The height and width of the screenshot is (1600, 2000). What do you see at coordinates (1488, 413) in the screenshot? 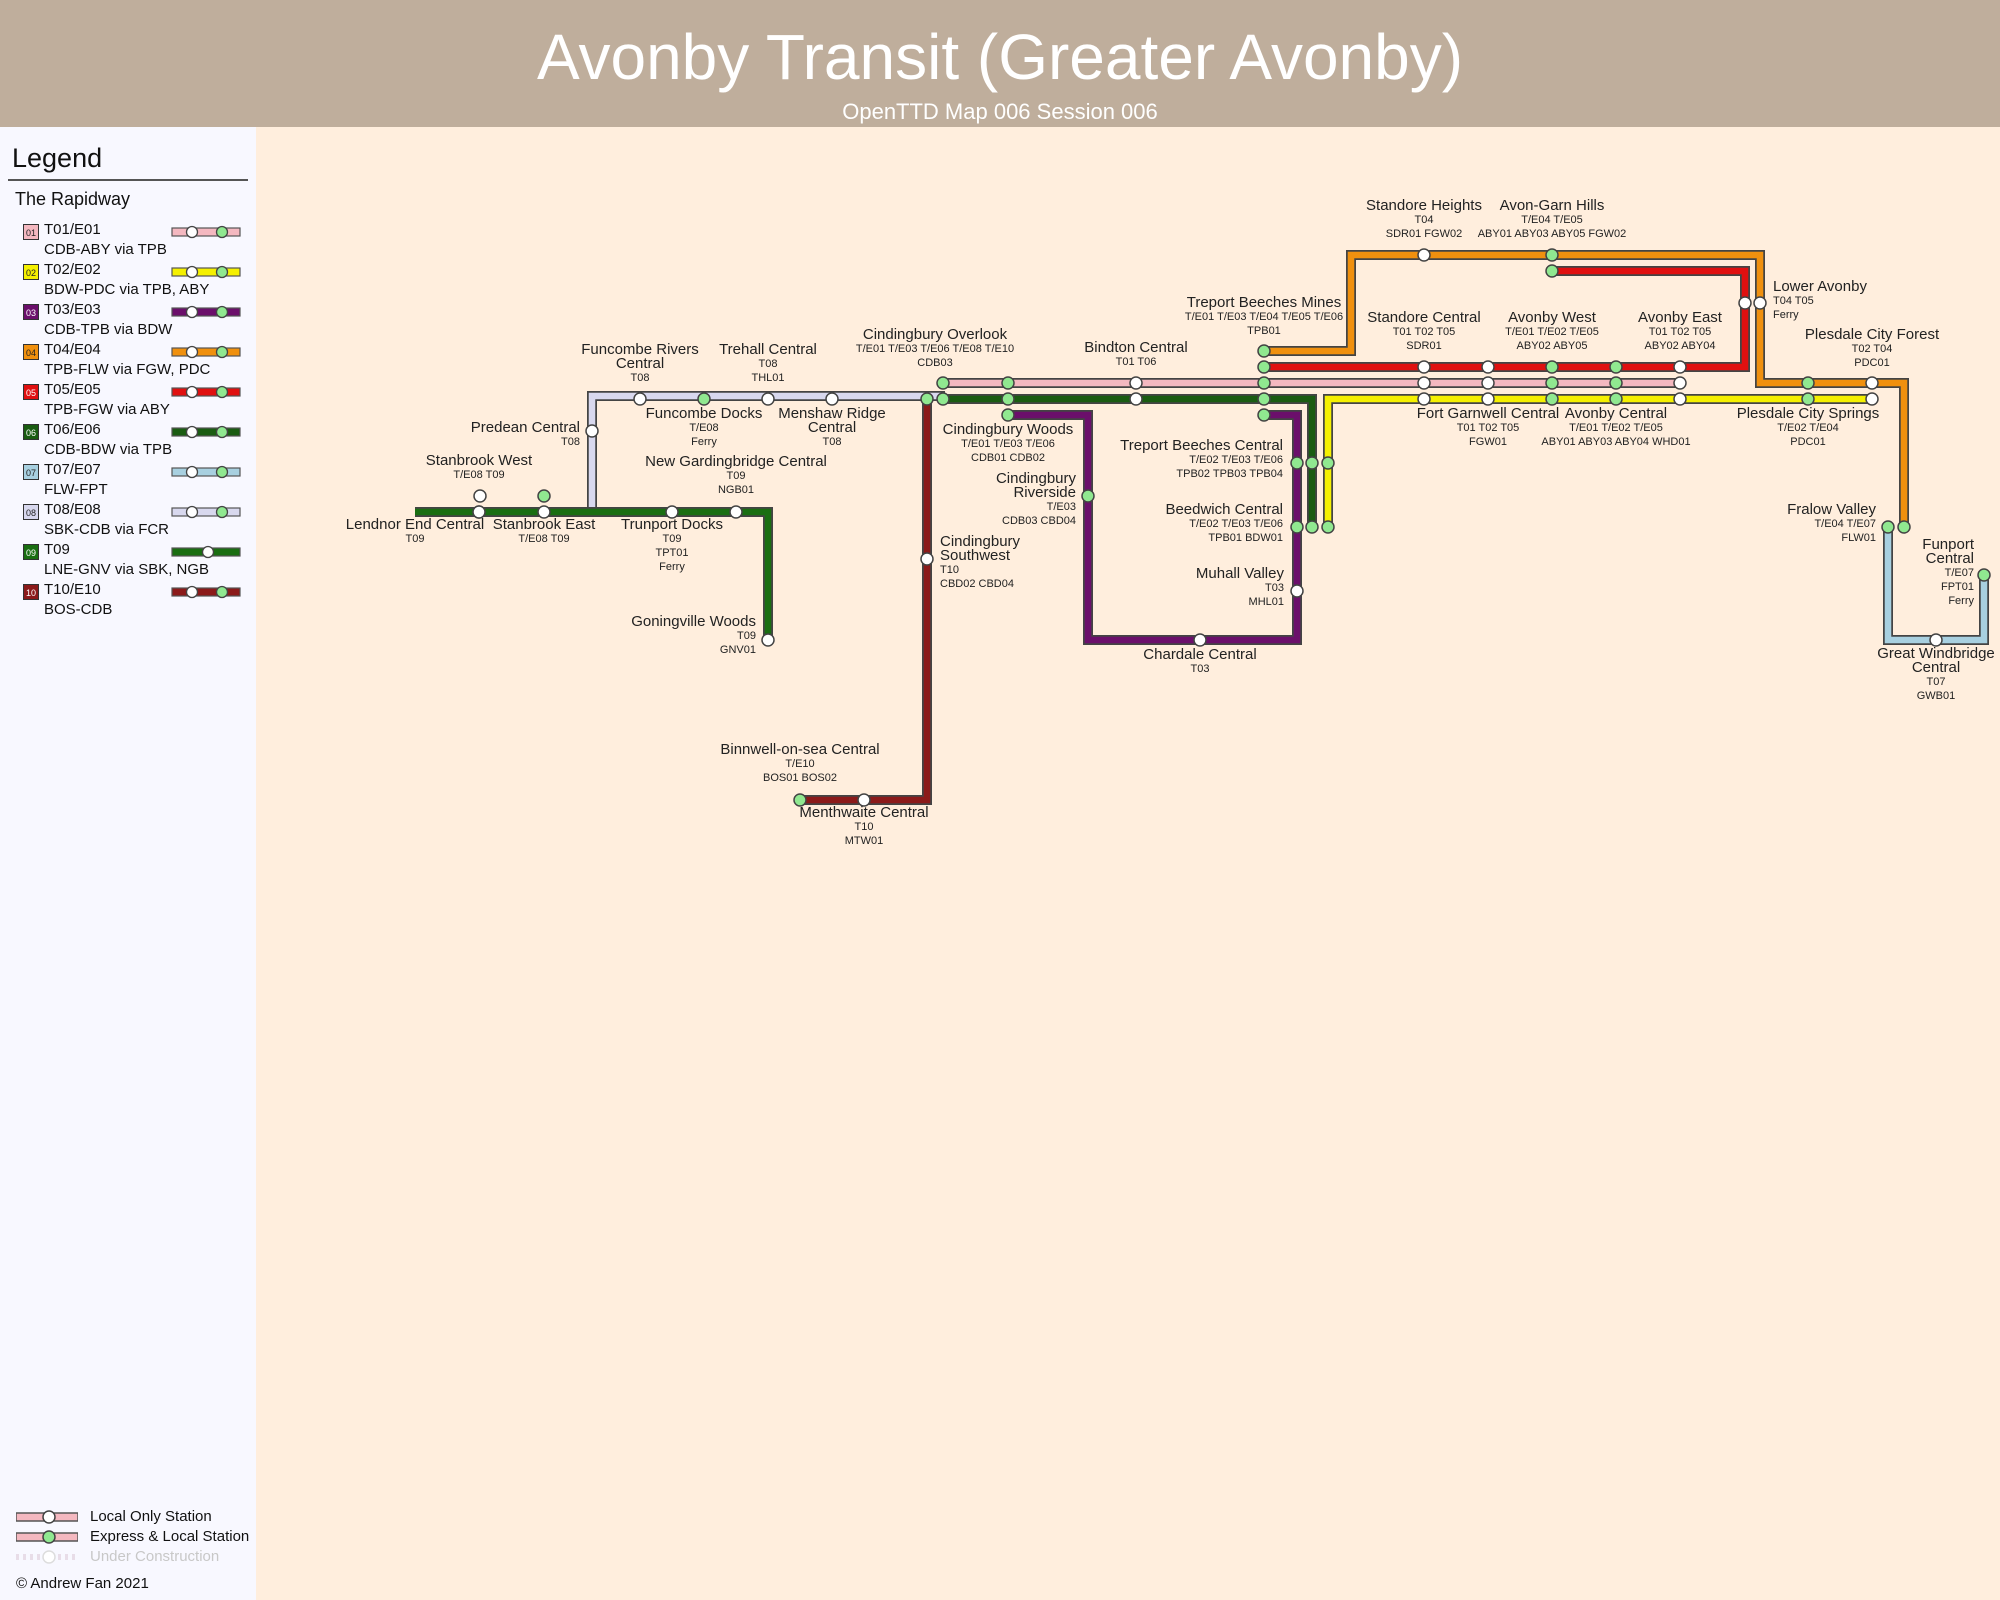
I see `station-name: Fort Garnwell Central` at bounding box center [1488, 413].